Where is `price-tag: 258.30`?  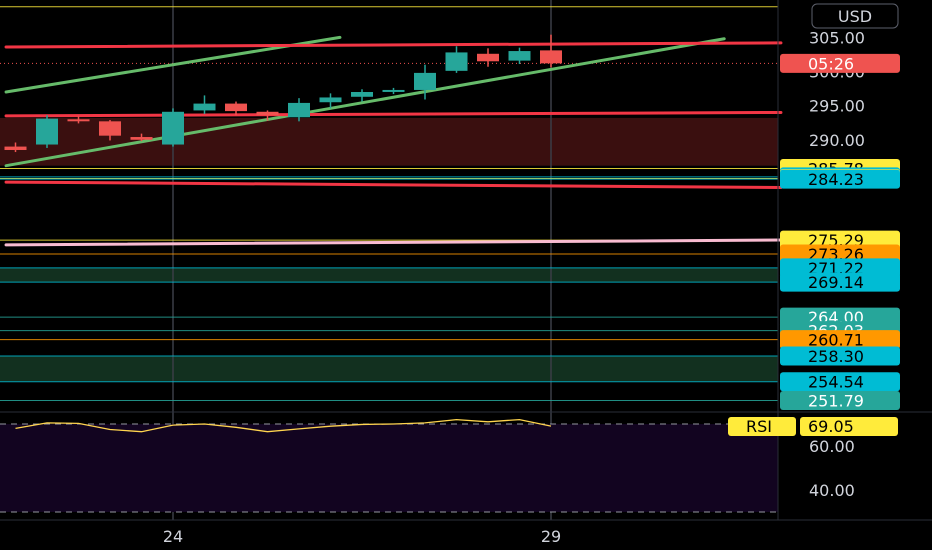
price-tag: 258.30 is located at coordinates (840, 356).